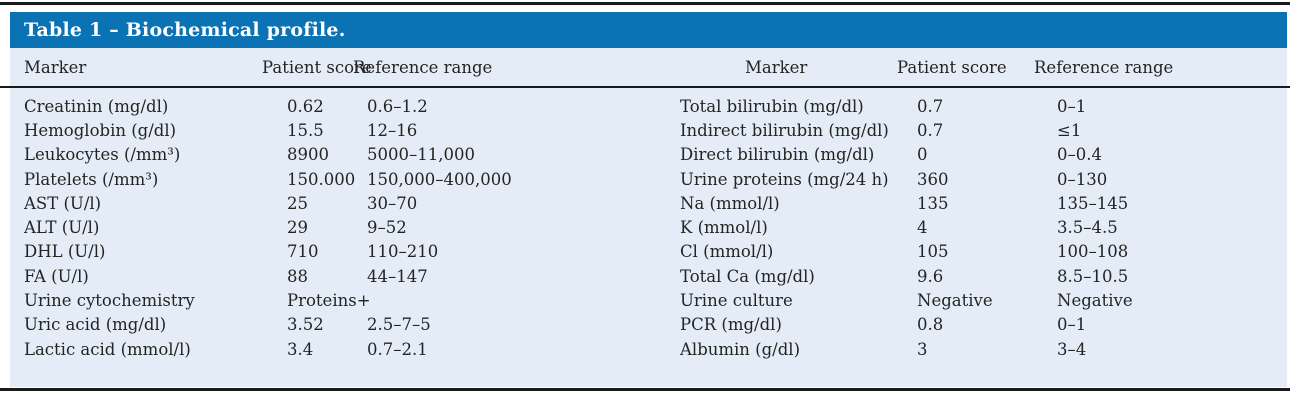 Image resolution: width=1308 pixels, height=406 pixels. I want to click on patient-score-cell: 135, so click(933, 203).